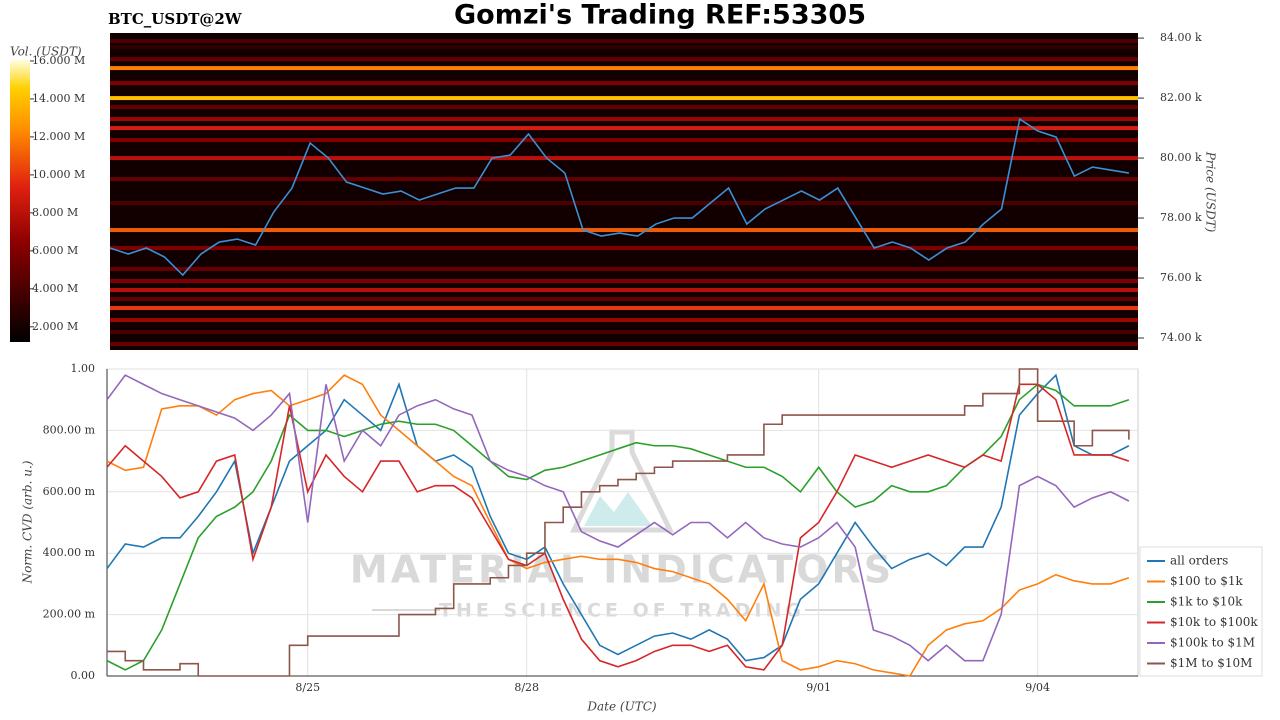 Image resolution: width=1280 pixels, height=720 pixels. Describe the element at coordinates (1181, 337) in the screenshot. I see `y-tick-label: 74.00 k` at that location.